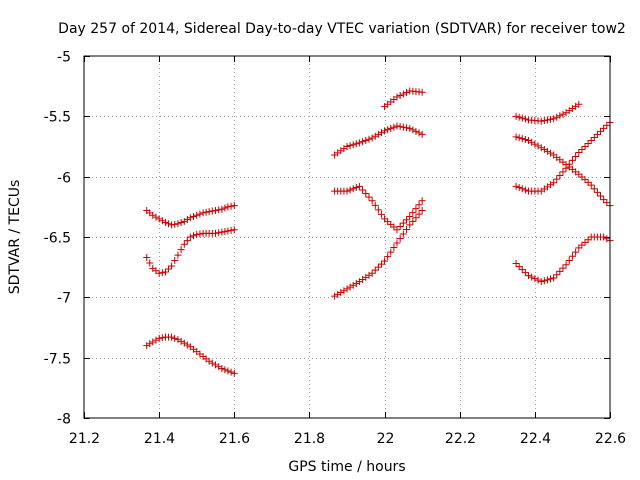  Describe the element at coordinates (64, 299) in the screenshot. I see `y-tick-label: -7` at that location.